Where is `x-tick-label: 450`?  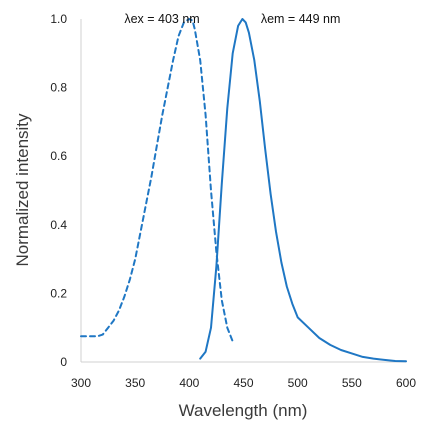
x-tick-label: 450 is located at coordinates (243, 383).